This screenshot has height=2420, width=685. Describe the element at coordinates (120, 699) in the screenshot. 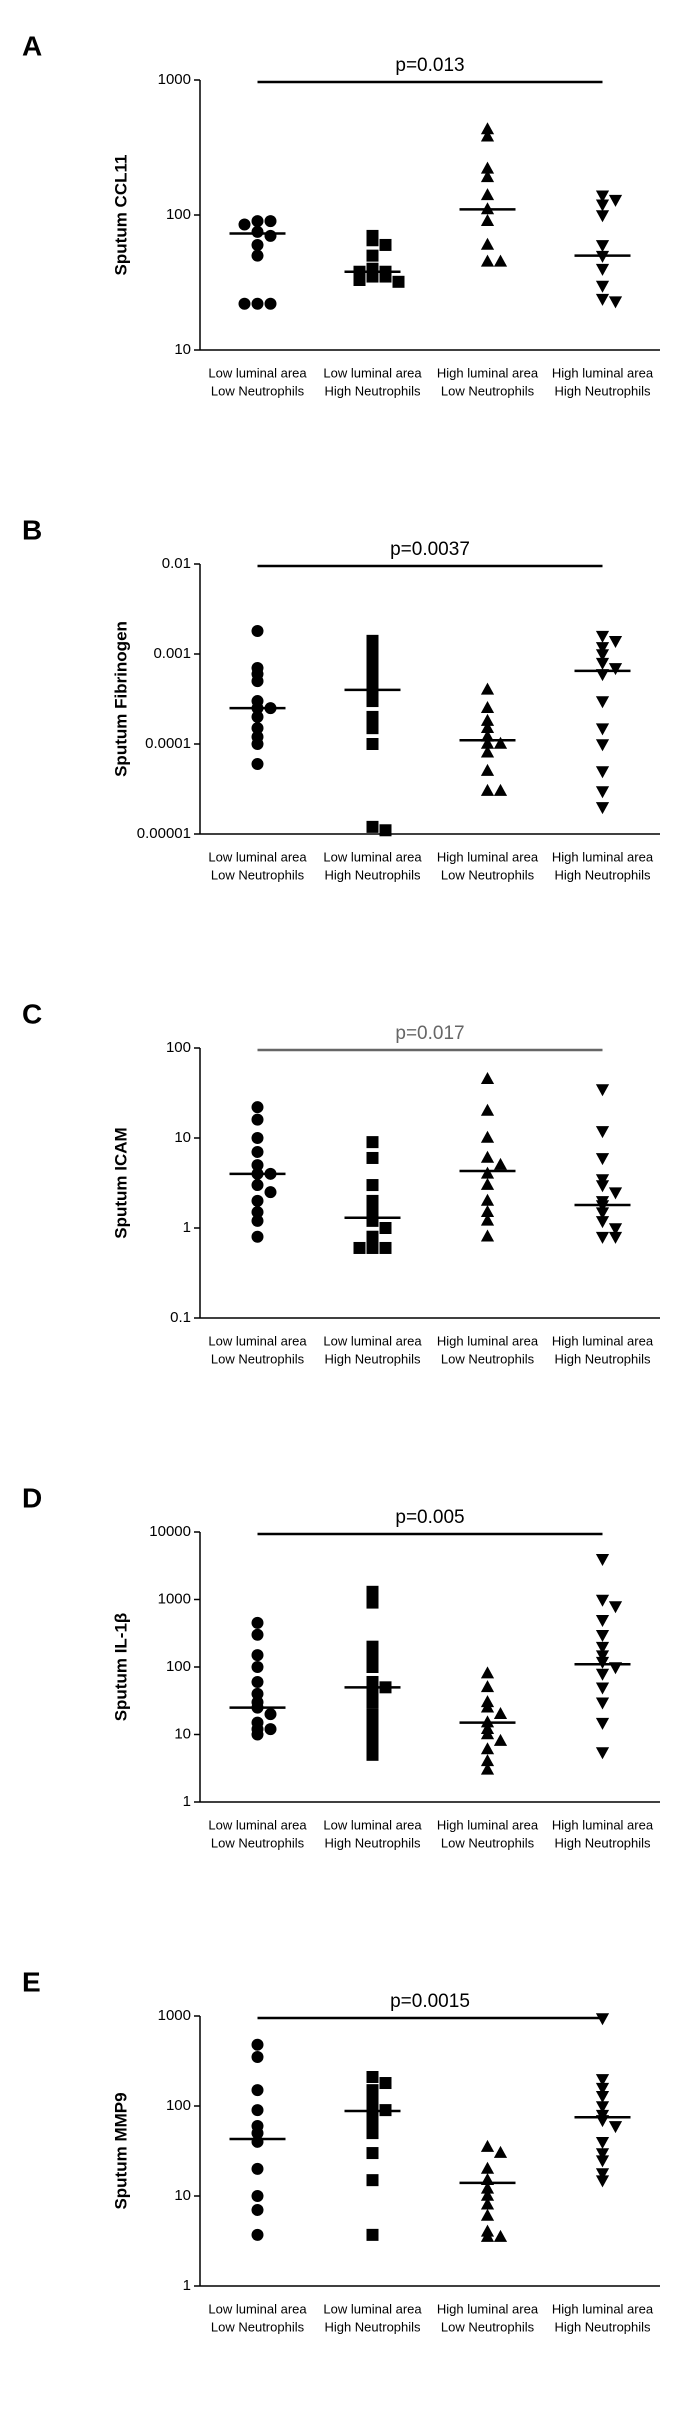

I see `y-axis-title: Sputum Fibrinogen` at that location.